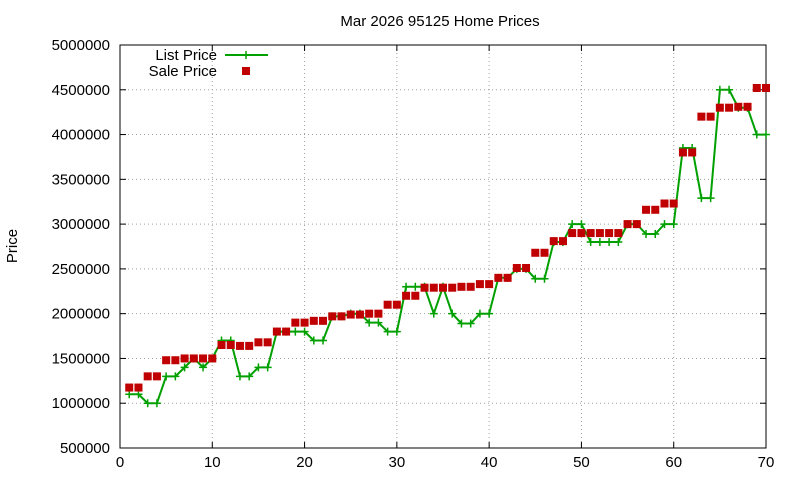 This screenshot has width=800, height=480. I want to click on x-tick-label: 60, so click(673, 462).